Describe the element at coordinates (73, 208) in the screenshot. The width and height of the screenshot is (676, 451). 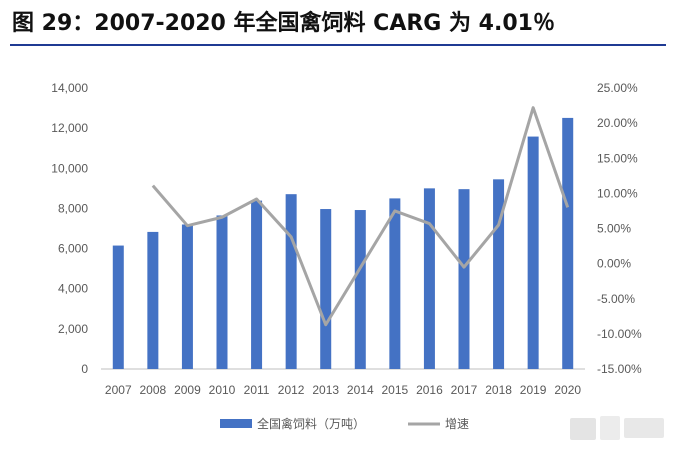
I see `y-left-tick: 8,000` at that location.